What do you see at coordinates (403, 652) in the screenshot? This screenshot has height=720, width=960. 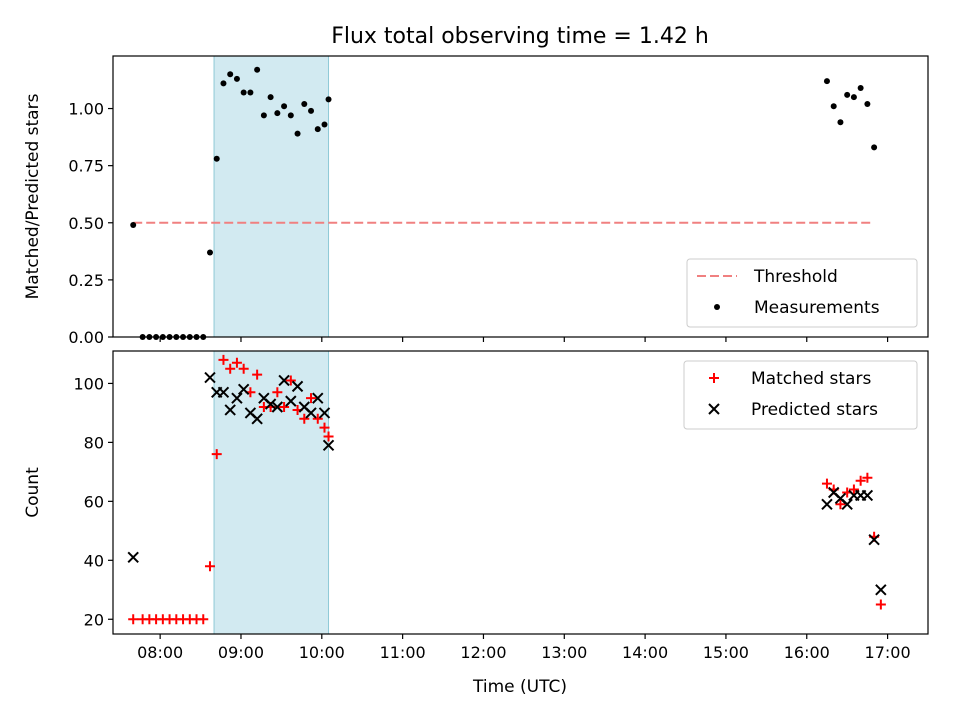 I see `x-tick-label: 11:00` at bounding box center [403, 652].